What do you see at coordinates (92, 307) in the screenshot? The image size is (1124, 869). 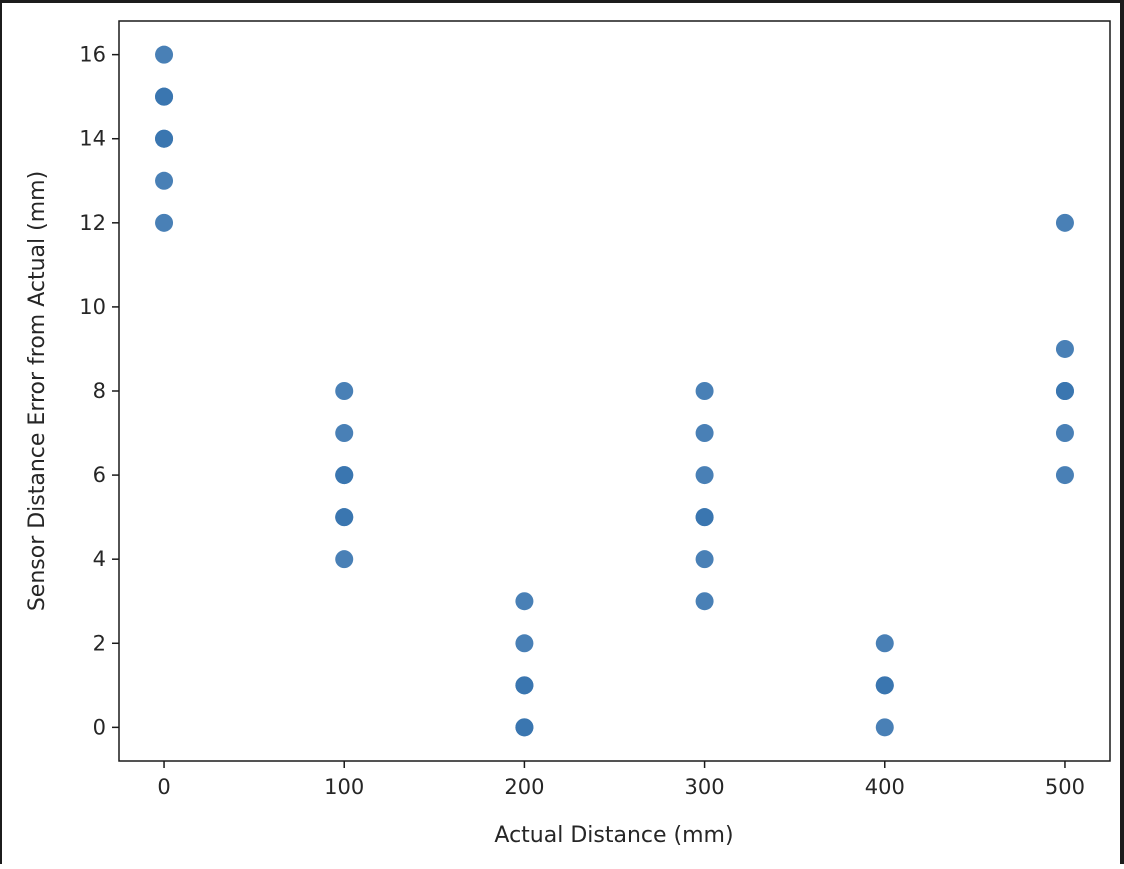 I see `y-tick-label: 10` at bounding box center [92, 307].